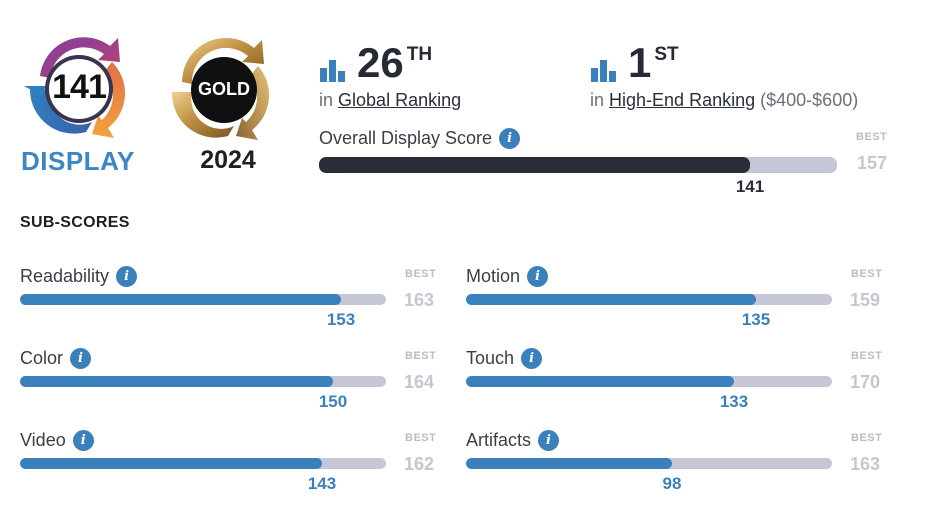 The height and width of the screenshot is (512, 929). What do you see at coordinates (724, 75) in the screenshot?
I see `highend-ranking: 1 ST in High-End Ranking ($400-$600)` at bounding box center [724, 75].